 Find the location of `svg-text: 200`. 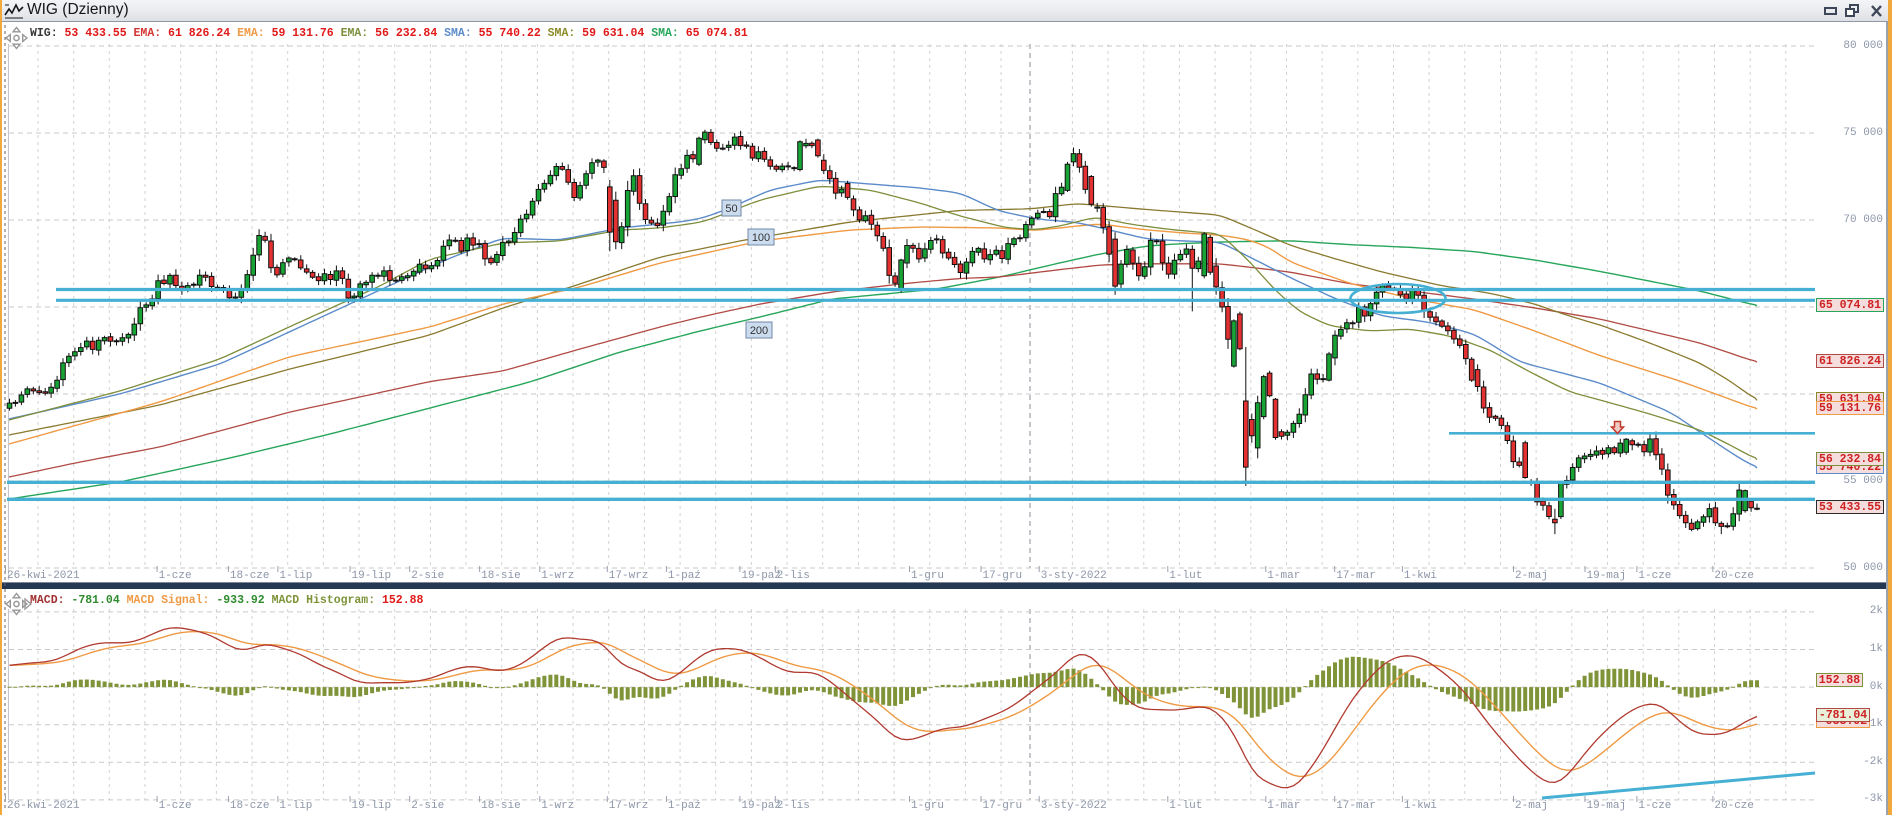

svg-text: 200 is located at coordinates (759, 331).